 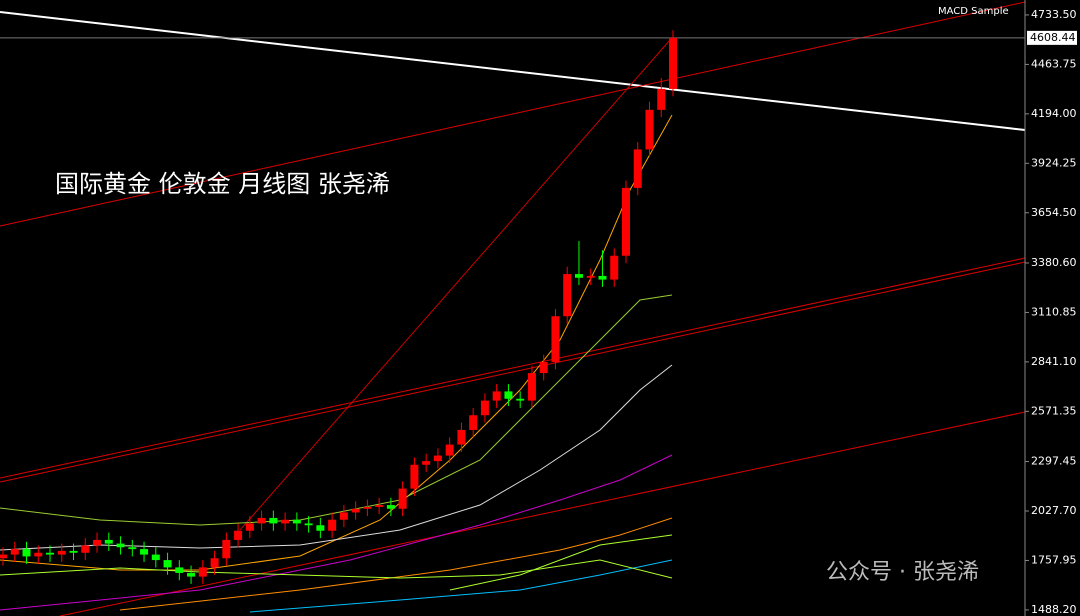 What do you see at coordinates (973, 11) in the screenshot?
I see `indicator-label: MACD Sample` at bounding box center [973, 11].